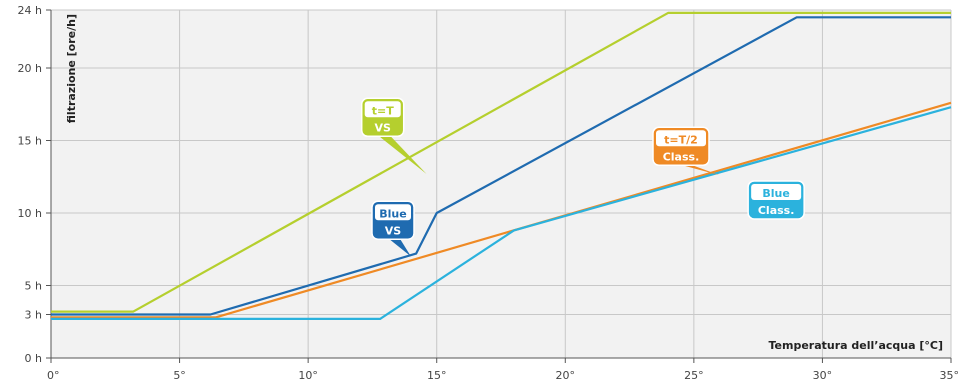 The height and width of the screenshot is (386, 960). I want to click on callout-label: Blue Class., so click(776, 200).